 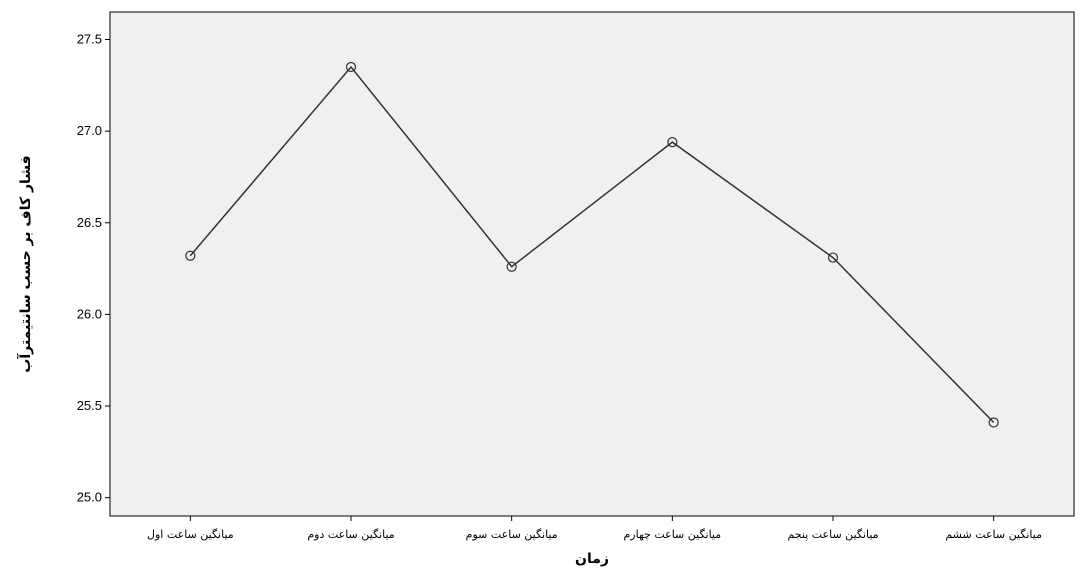 I want to click on y-tick-label: 27.5, so click(x=89, y=38).